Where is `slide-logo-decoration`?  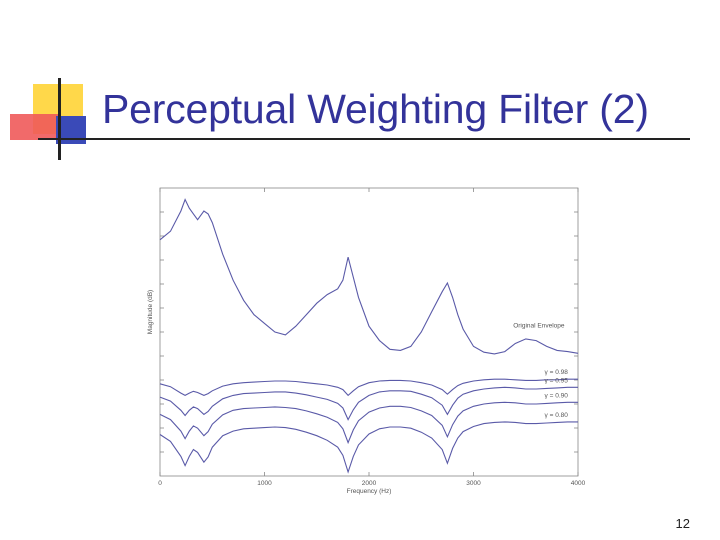 slide-logo-decoration is located at coordinates (48, 119).